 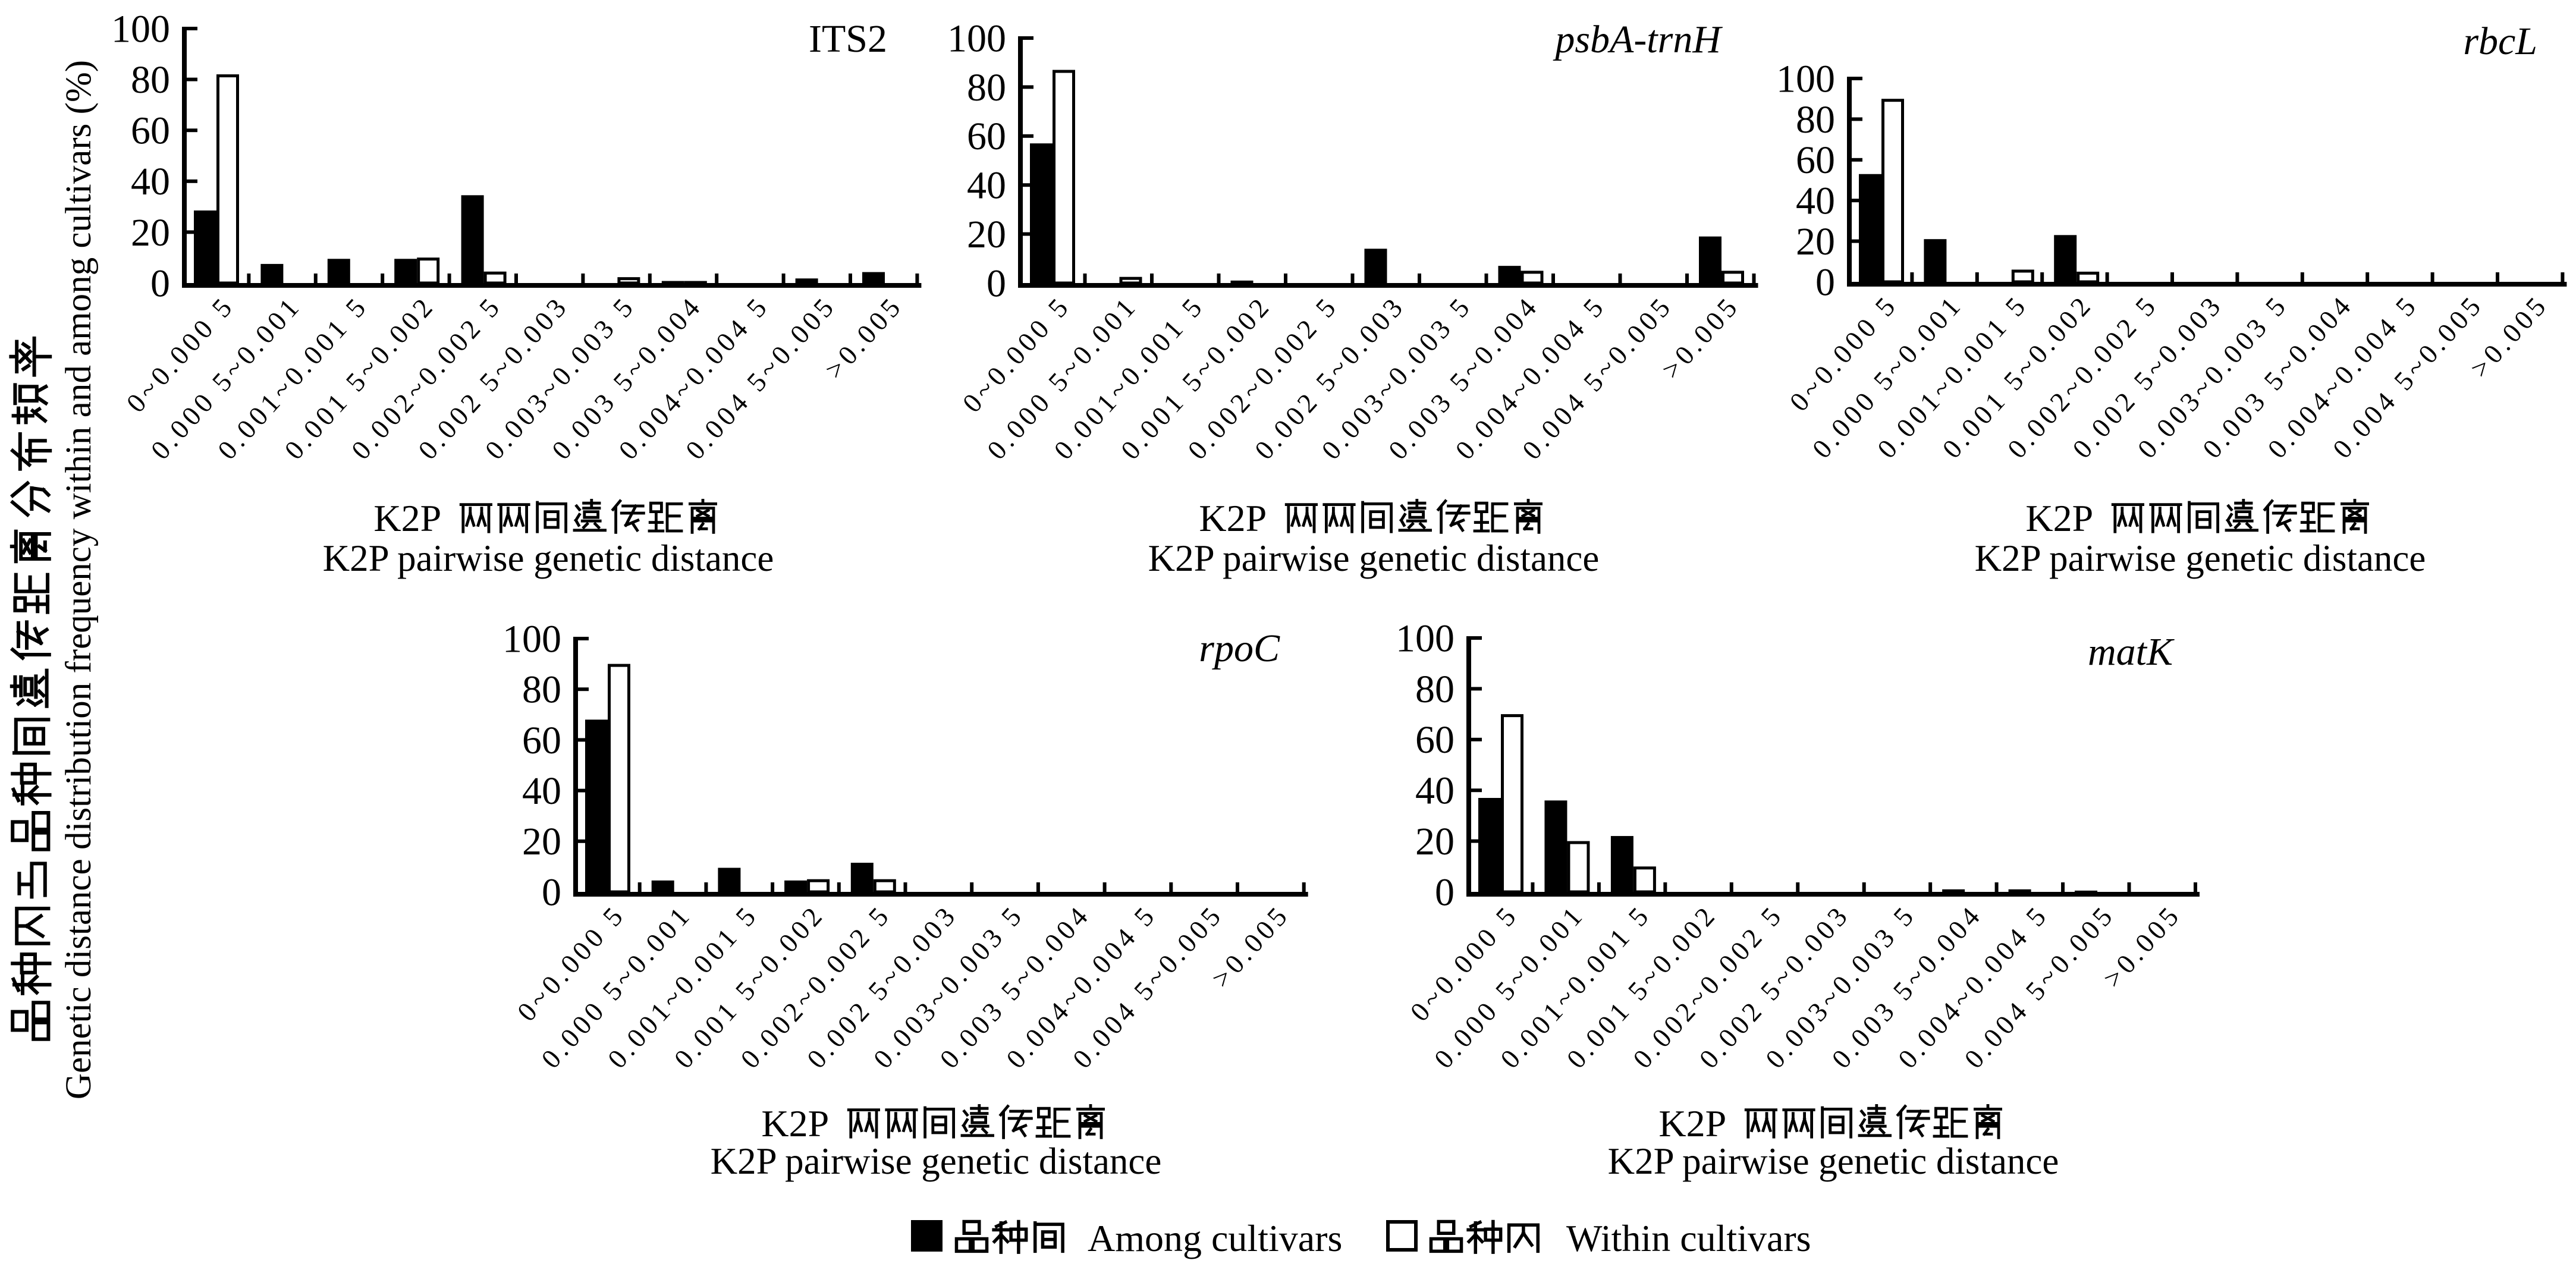 I want to click on svg-text: psbA-trnH, so click(x=1638, y=39).